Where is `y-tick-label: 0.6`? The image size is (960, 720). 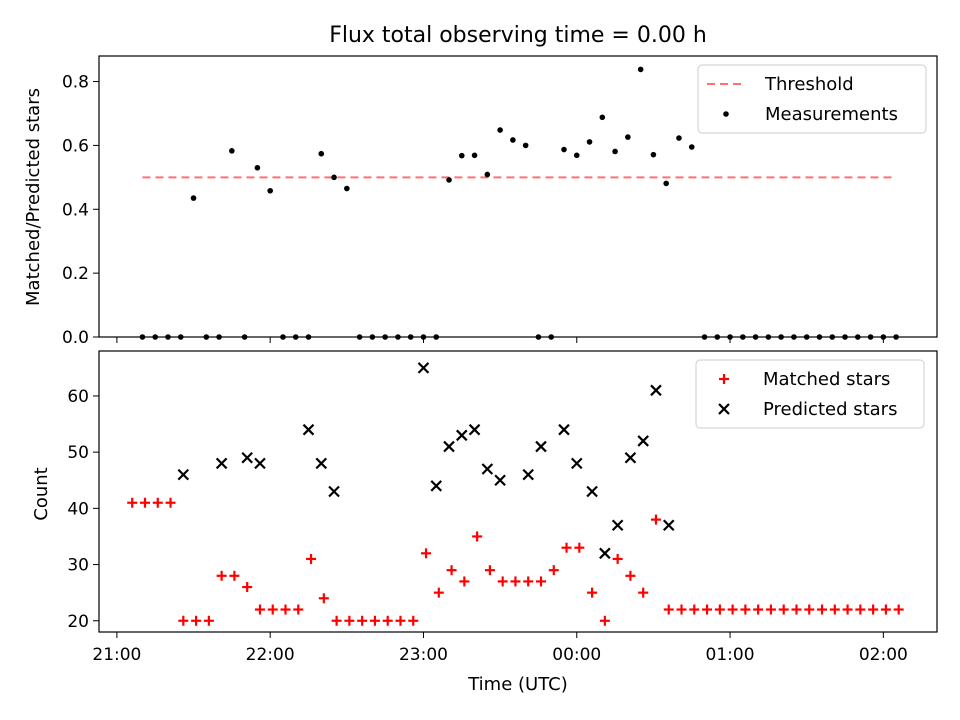 y-tick-label: 0.6 is located at coordinates (75, 146).